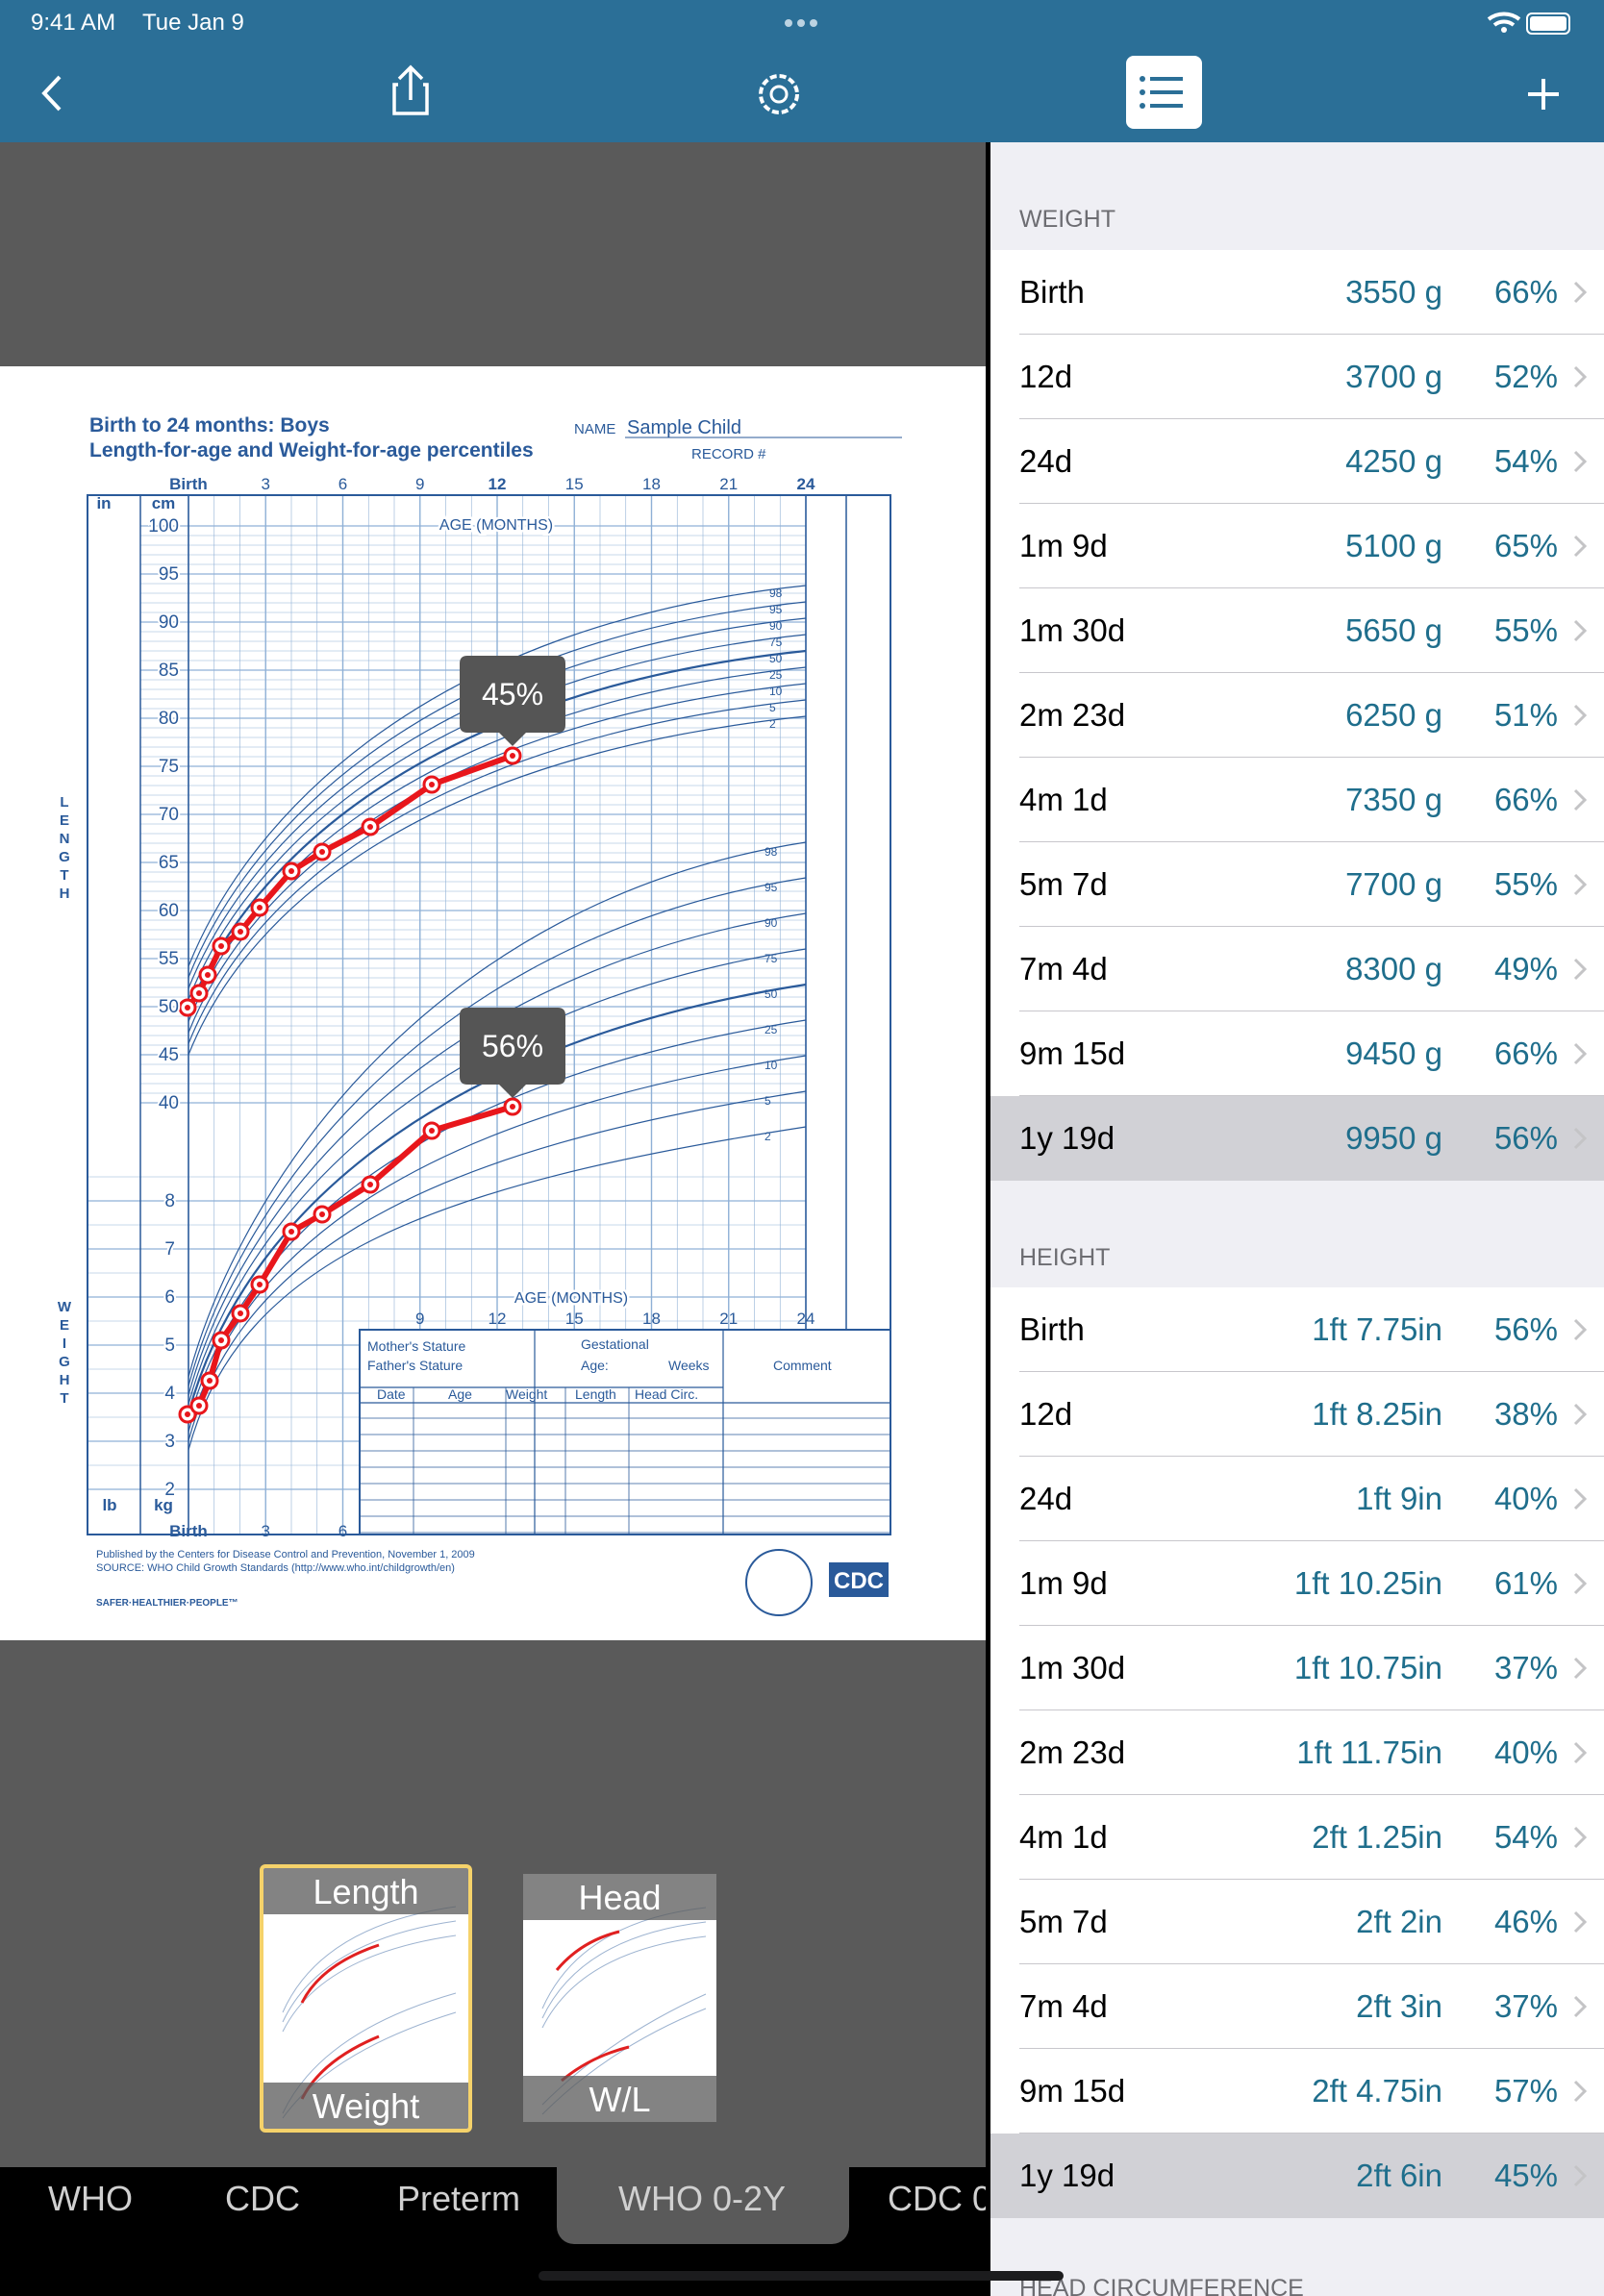 The width and height of the screenshot is (1604, 2296). What do you see at coordinates (702, 2198) in the screenshot?
I see `tab: WHO 0-2Y` at bounding box center [702, 2198].